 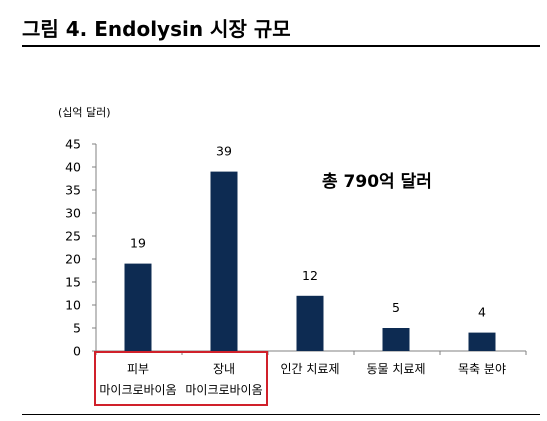 I want to click on y-tick-label: 35, so click(x=73, y=190).